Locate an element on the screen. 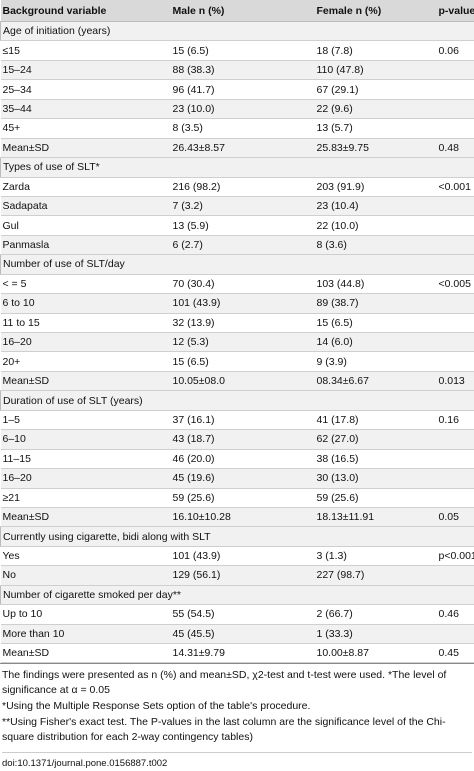 The image size is (474, 771). female-value: 2 (66.7) is located at coordinates (376, 614).